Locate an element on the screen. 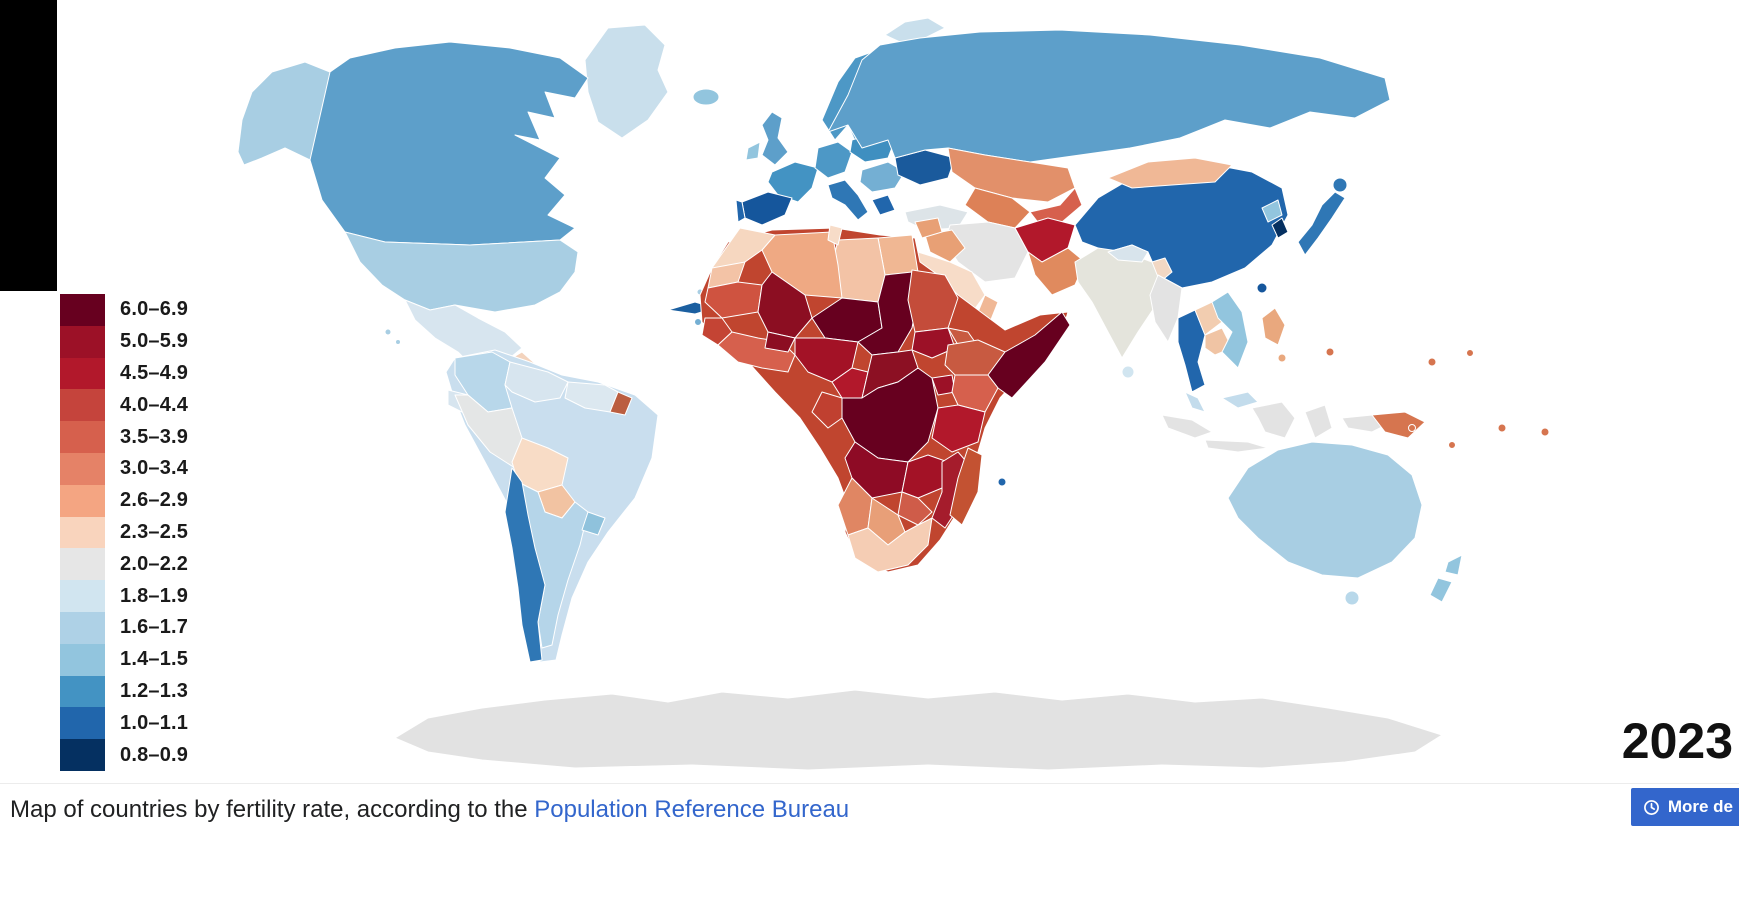 The width and height of the screenshot is (1739, 923). year-label: 2023 is located at coordinates (1677, 741).